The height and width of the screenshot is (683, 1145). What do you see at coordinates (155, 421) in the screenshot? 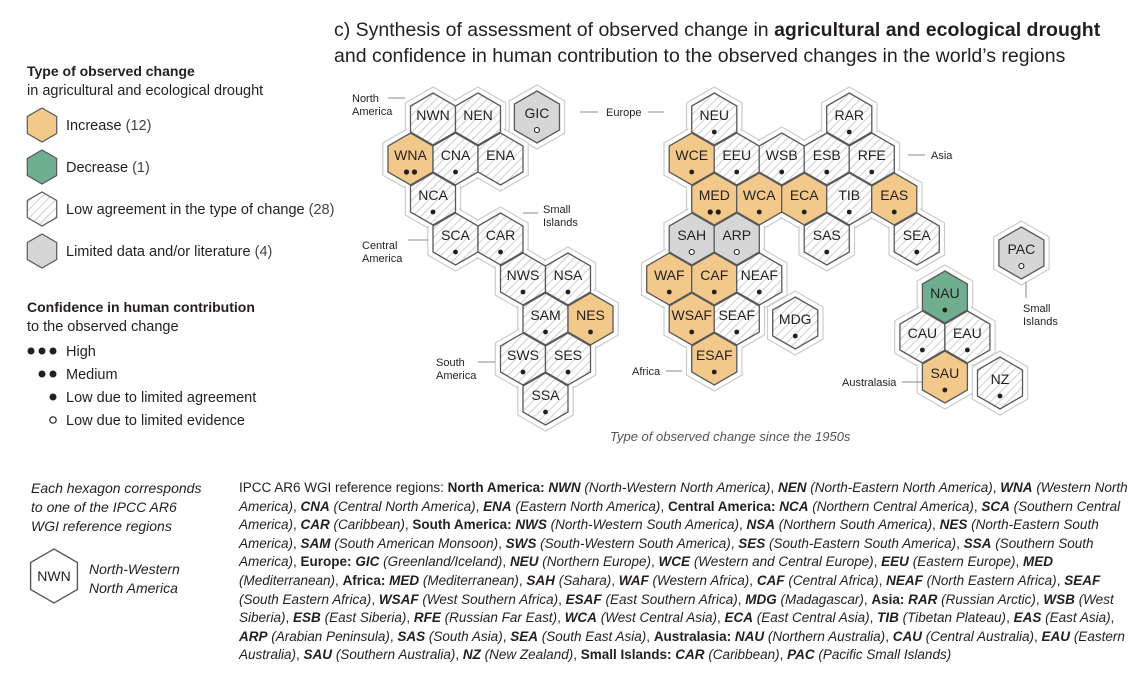
I see `legend-confidence-label: Low due to limited evidence` at bounding box center [155, 421].